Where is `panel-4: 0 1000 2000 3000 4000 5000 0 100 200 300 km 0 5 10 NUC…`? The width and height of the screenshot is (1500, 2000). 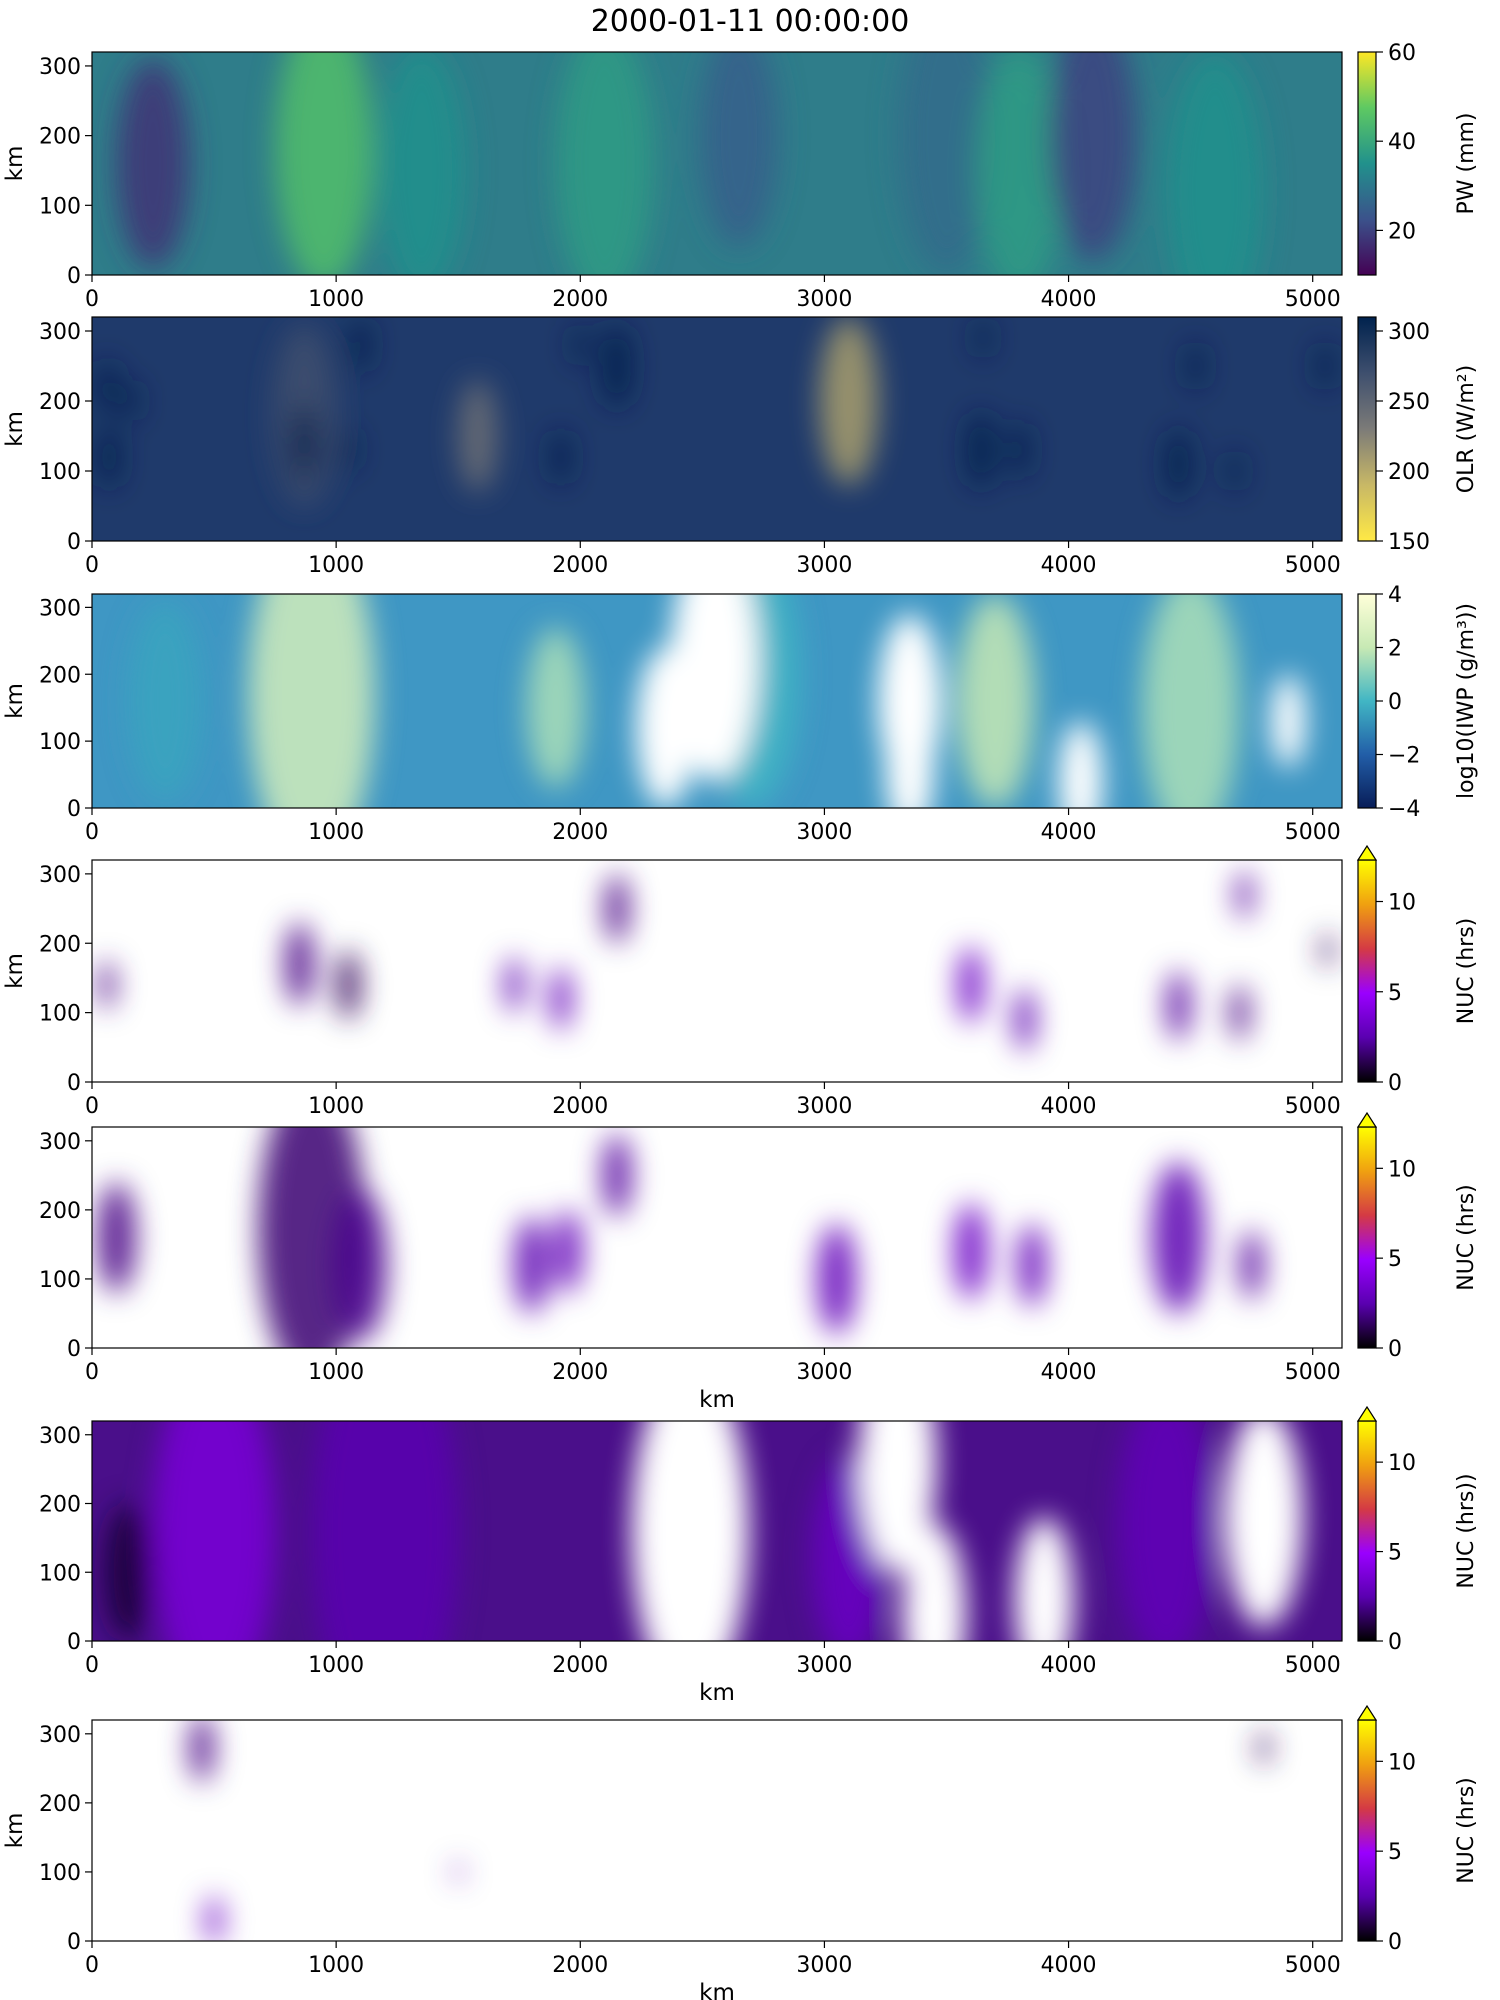 panel-4: 0 1000 2000 3000 4000 5000 0 100 200 300 km 0 5 10 NUC… is located at coordinates (740, 981).